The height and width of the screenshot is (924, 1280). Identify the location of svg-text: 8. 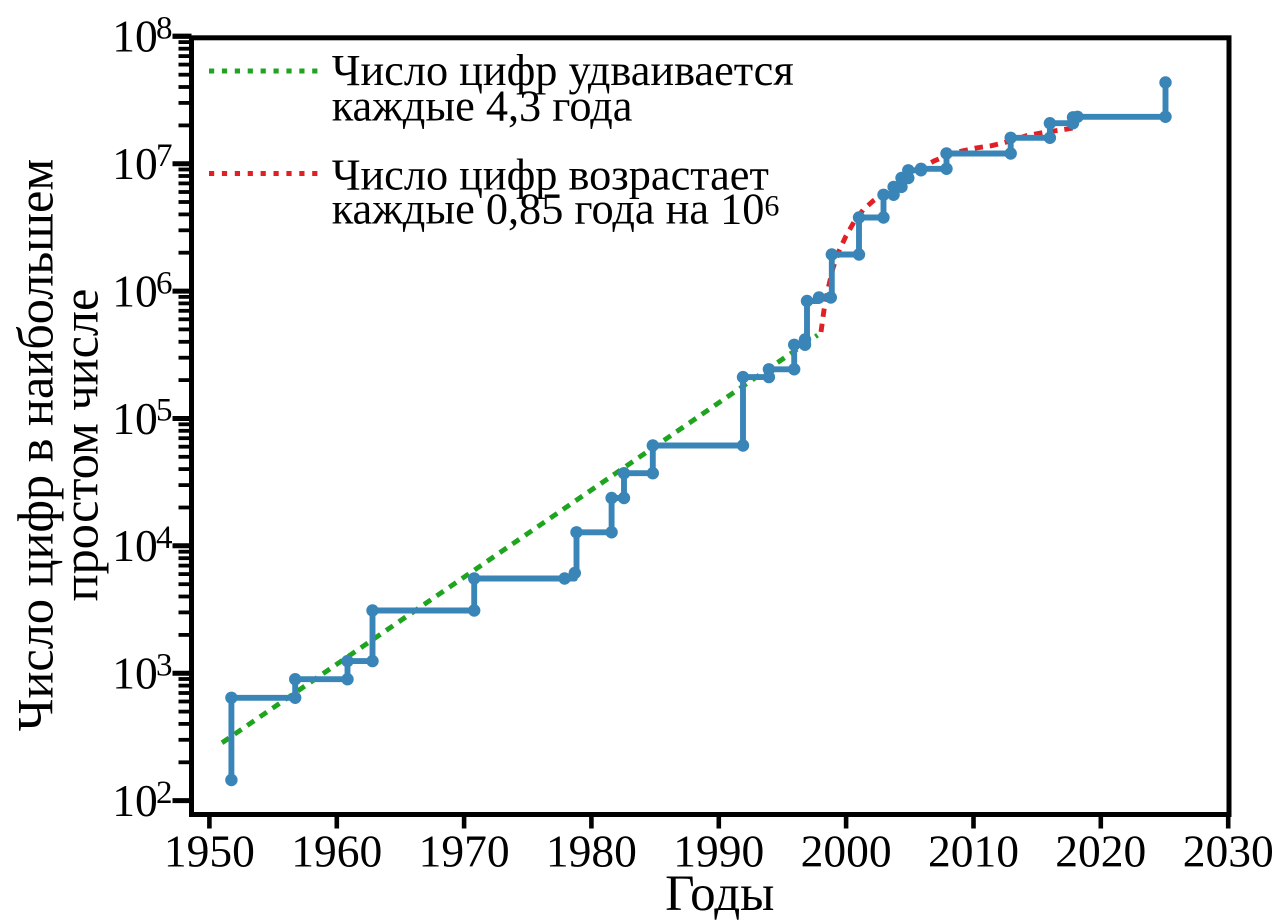
(164, 29).